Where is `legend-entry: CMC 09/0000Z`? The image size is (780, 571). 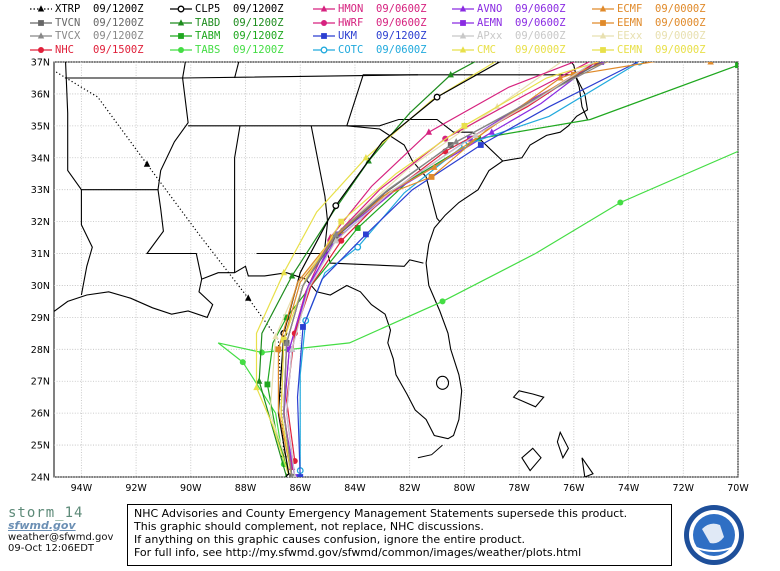 legend-entry: CMC 09/0000Z is located at coordinates (509, 50).